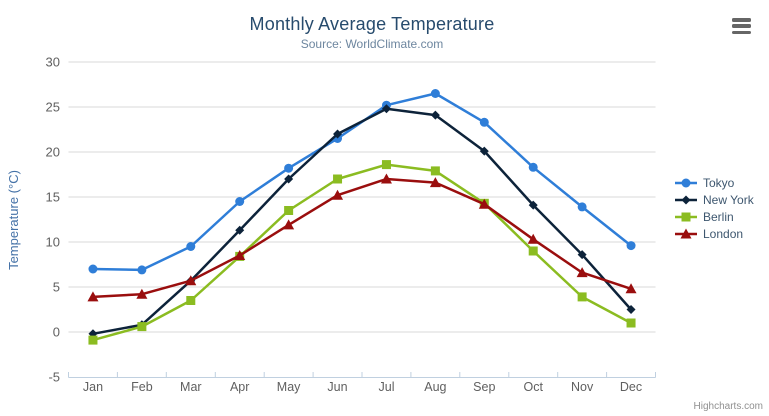 The height and width of the screenshot is (416, 769). Describe the element at coordinates (631, 387) in the screenshot. I see `x-axis-label: Dec` at that location.